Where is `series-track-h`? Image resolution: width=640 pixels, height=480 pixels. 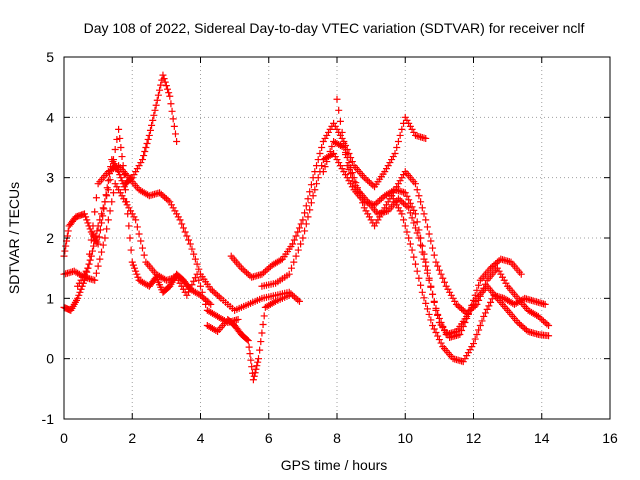
series-track-h is located at coordinates (436, 233).